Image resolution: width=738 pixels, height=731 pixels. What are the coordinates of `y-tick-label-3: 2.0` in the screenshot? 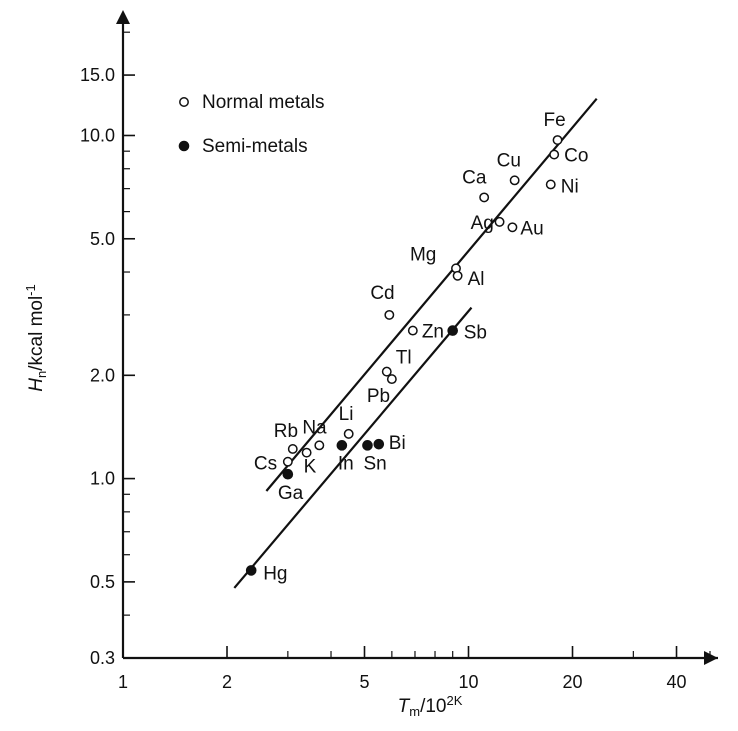 It's located at (102, 375).